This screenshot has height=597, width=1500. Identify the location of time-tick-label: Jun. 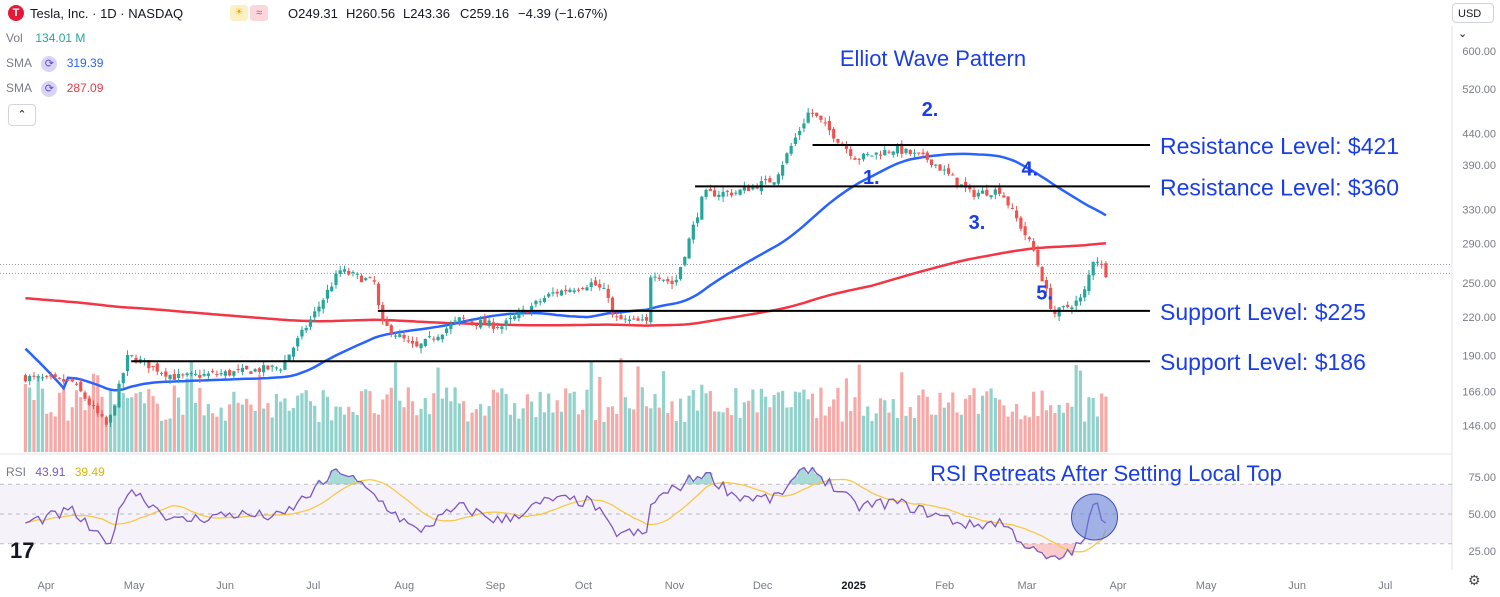
(225, 586).